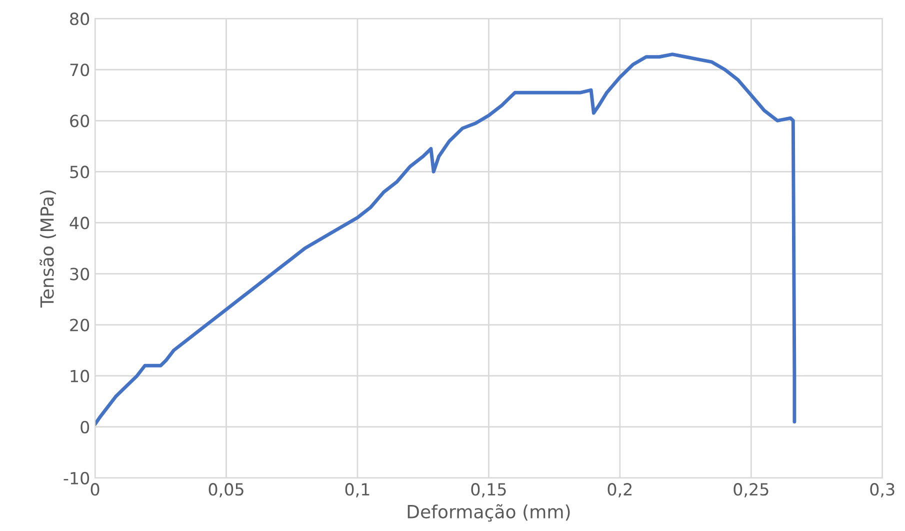  What do you see at coordinates (80, 70) in the screenshot?
I see `y-tick-label: 70` at bounding box center [80, 70].